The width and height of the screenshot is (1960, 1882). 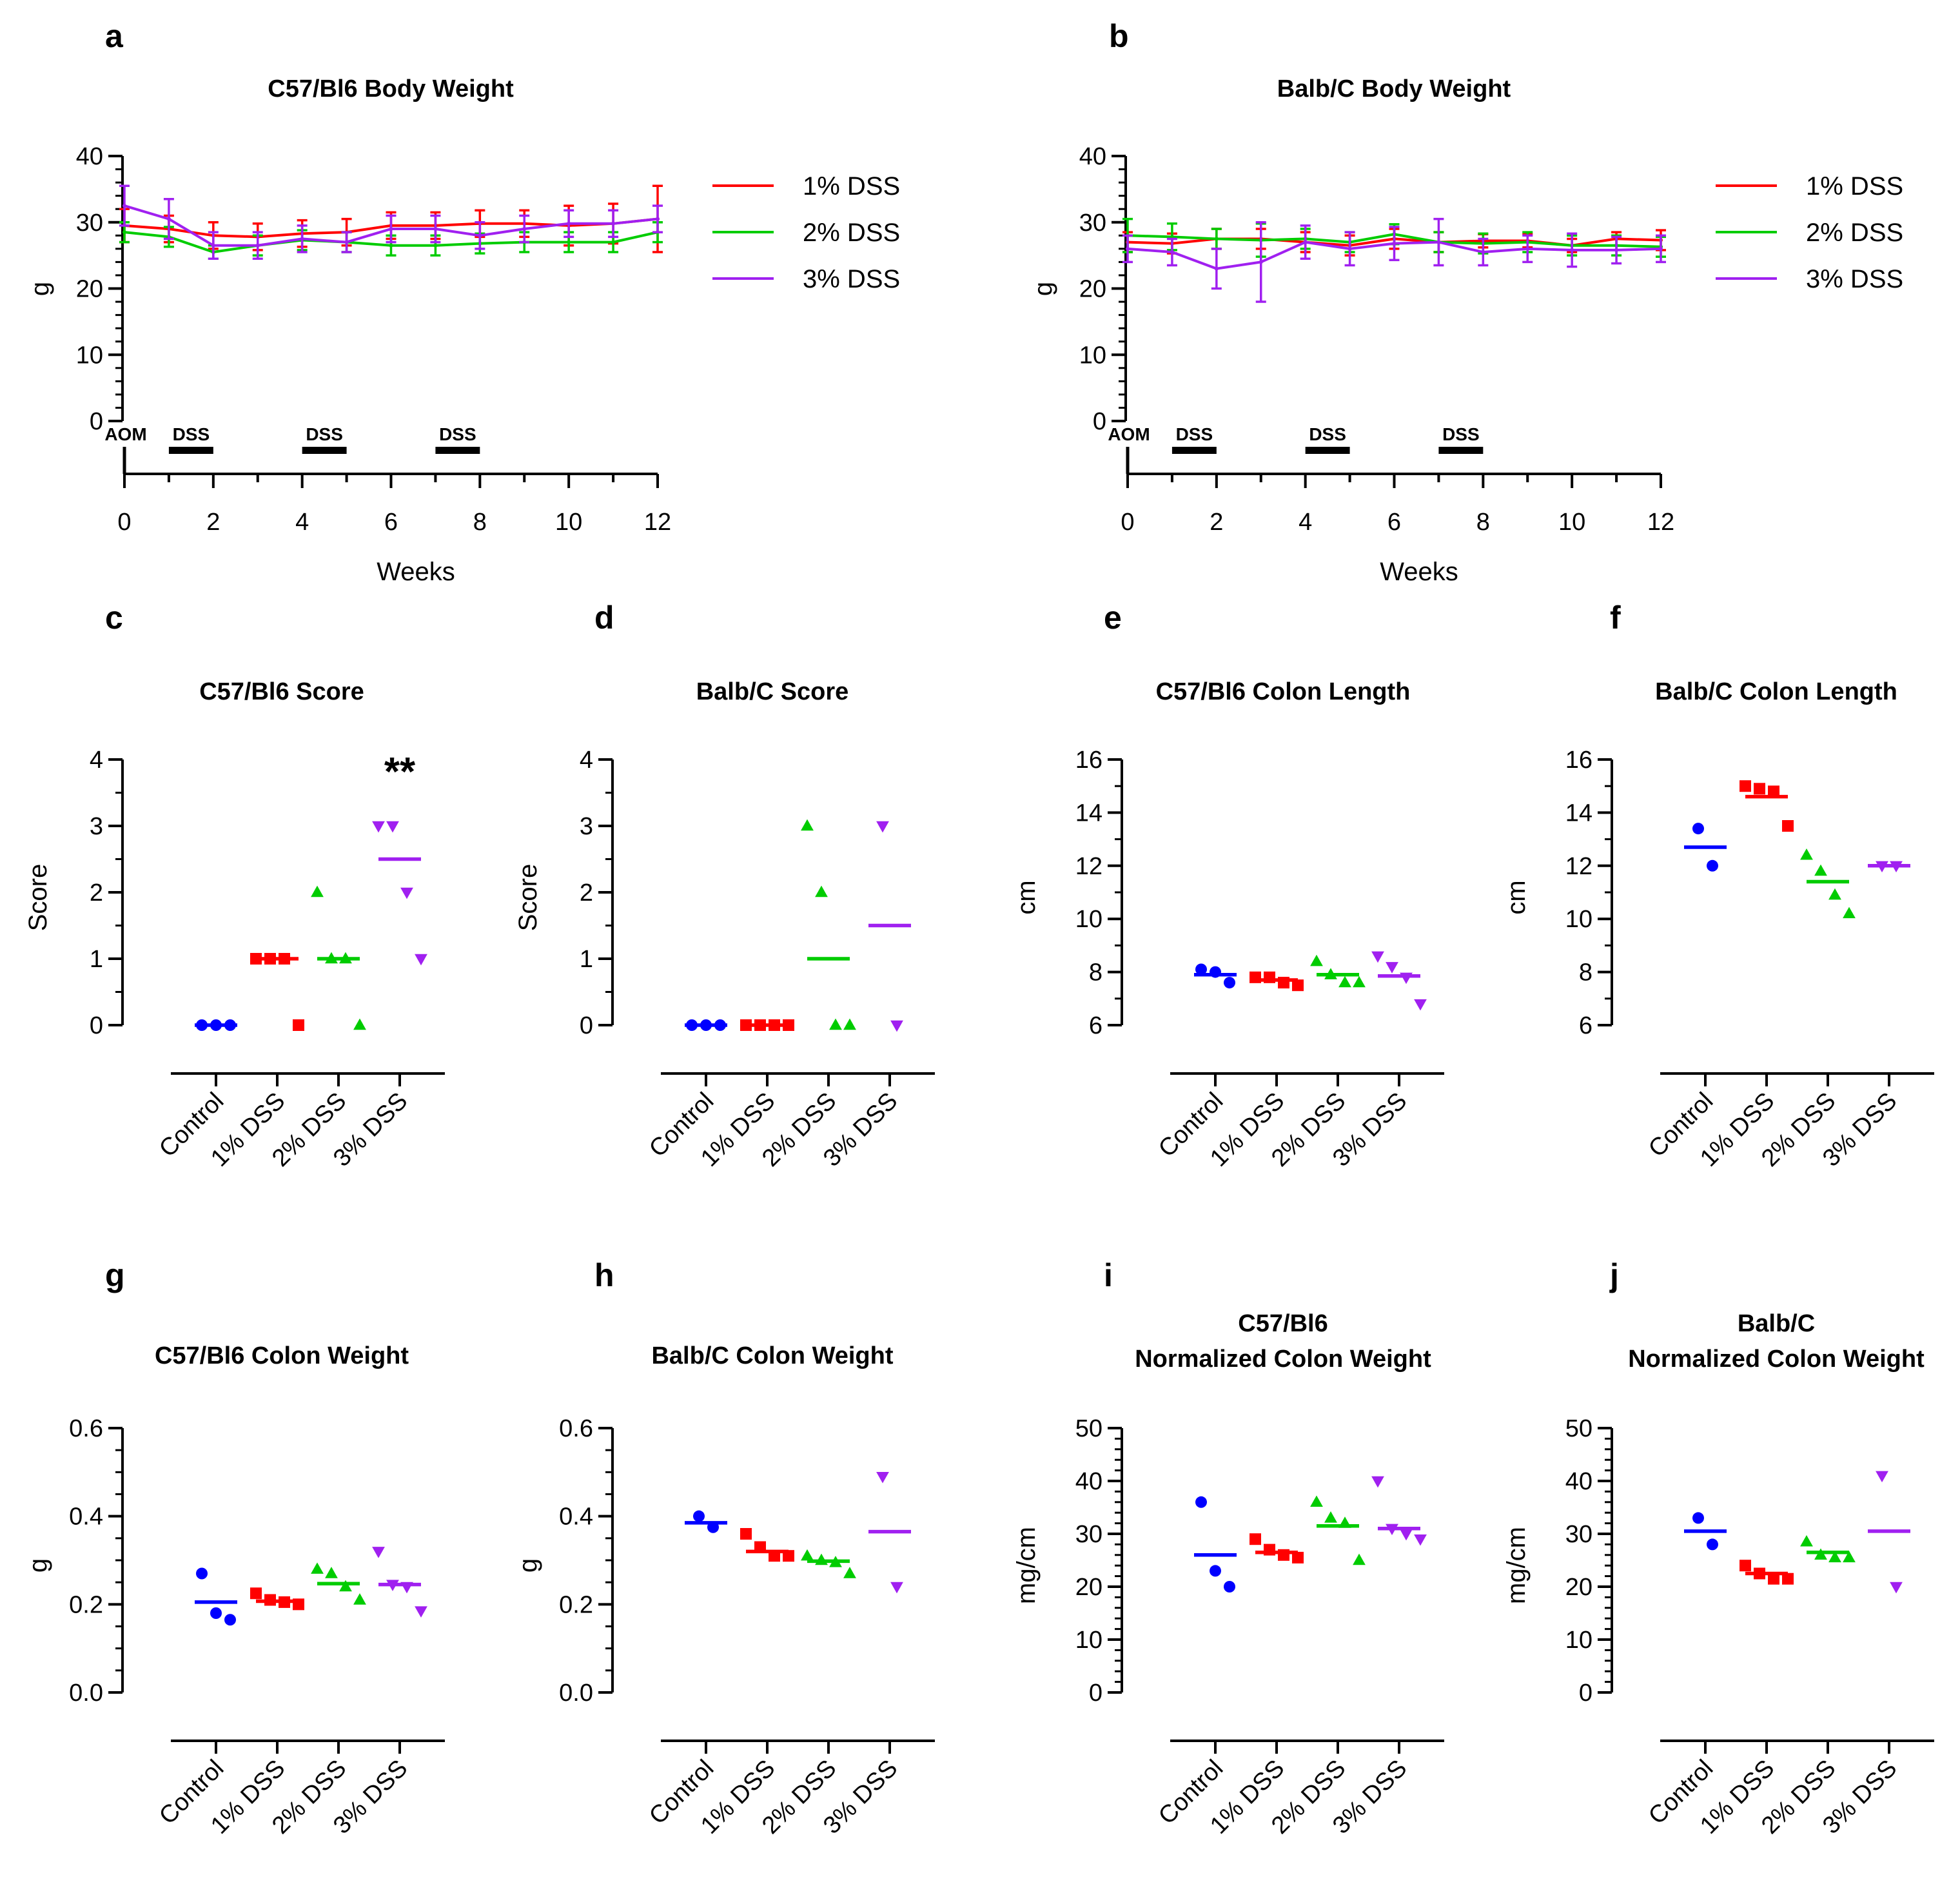 I want to click on y-tick-label: 6, so click(x=1585, y=1025).